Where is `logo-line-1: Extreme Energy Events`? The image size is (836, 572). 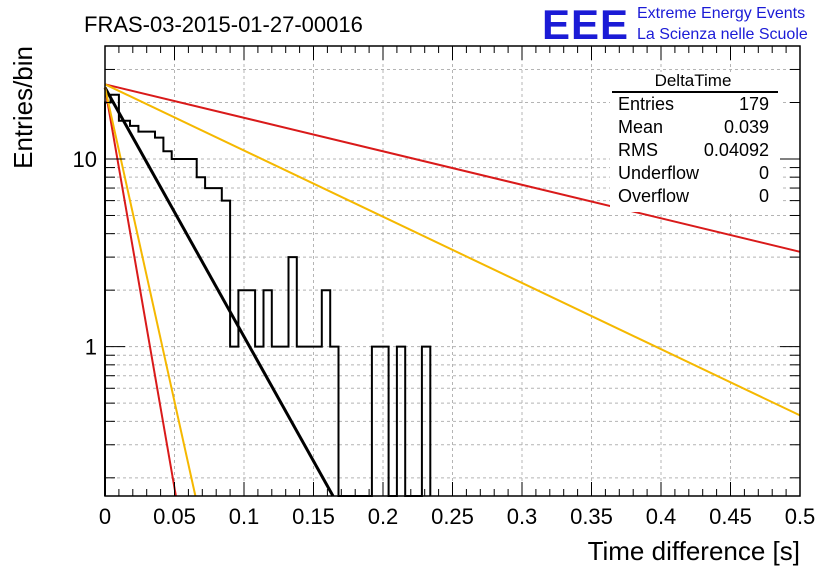
logo-line-1: Extreme Energy Events is located at coordinates (721, 13).